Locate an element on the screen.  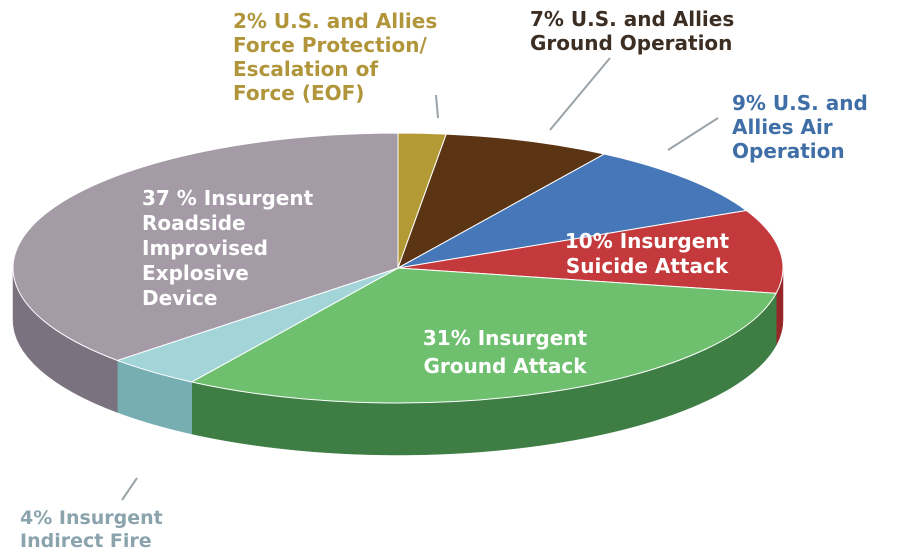
slice-label-line: 9% U.S. and is located at coordinates (800, 103).